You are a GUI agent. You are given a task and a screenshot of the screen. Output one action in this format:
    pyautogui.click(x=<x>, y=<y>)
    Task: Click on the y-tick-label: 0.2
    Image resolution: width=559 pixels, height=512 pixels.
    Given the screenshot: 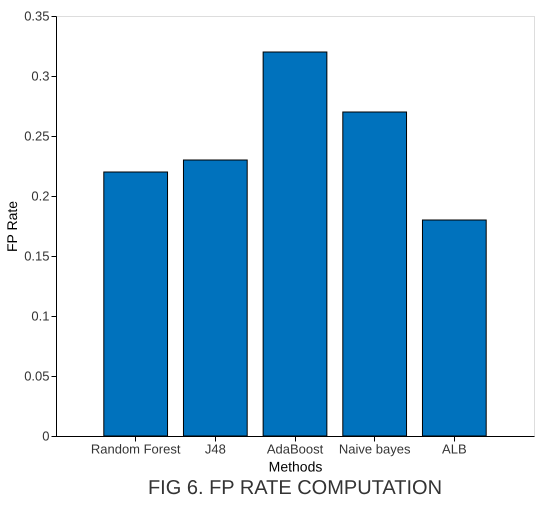 What is the action you would take?
    pyautogui.click(x=40, y=196)
    